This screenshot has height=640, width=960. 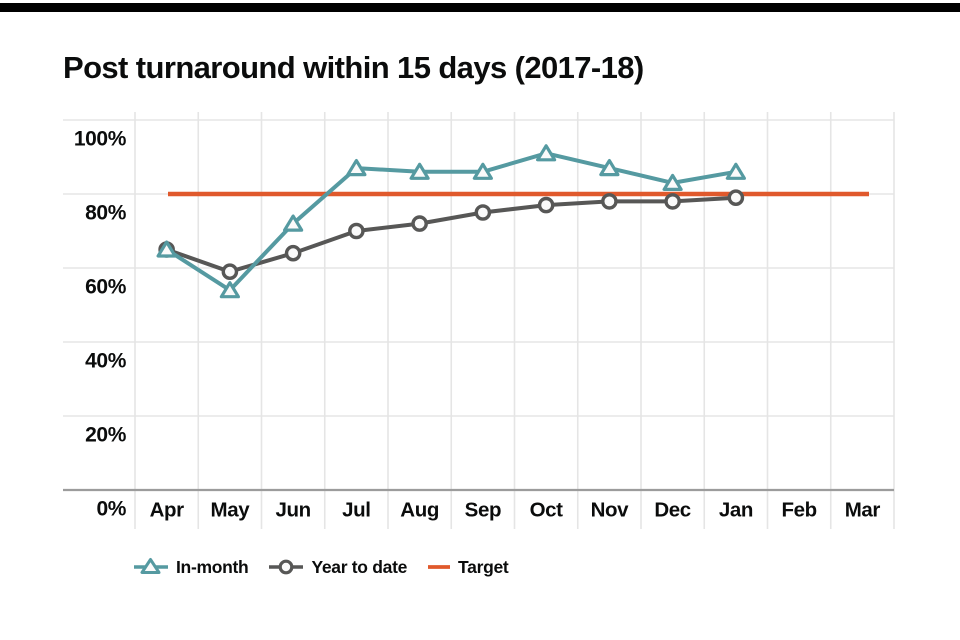 I want to click on y-axis-tick-label: 40%, so click(x=106, y=361).